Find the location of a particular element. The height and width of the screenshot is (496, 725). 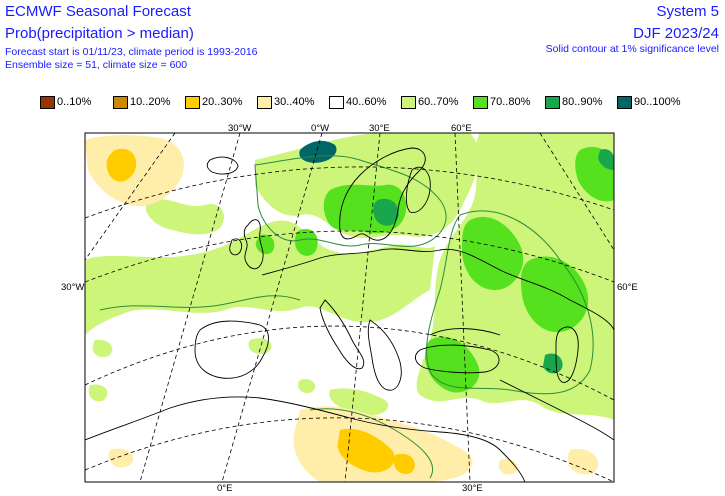

legend-label: 80..90% is located at coordinates (582, 102).